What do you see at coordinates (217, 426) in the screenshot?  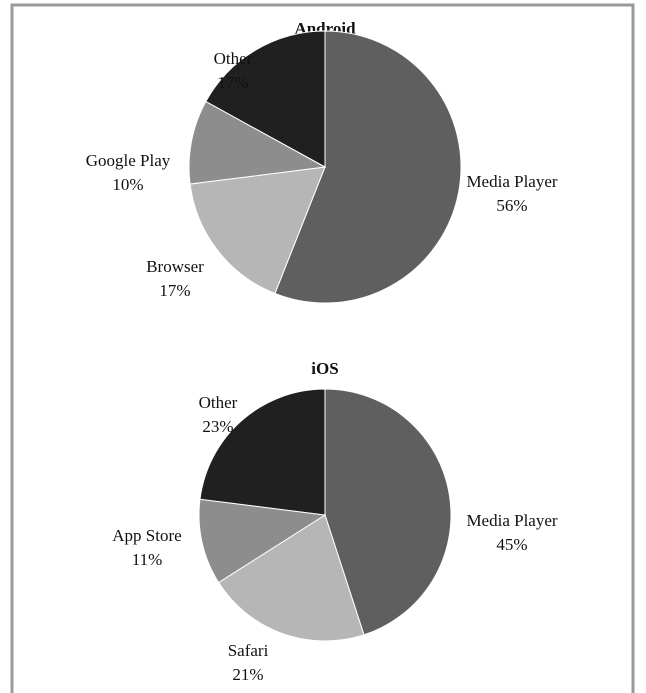 I see `slice-value-label: 23%` at bounding box center [217, 426].